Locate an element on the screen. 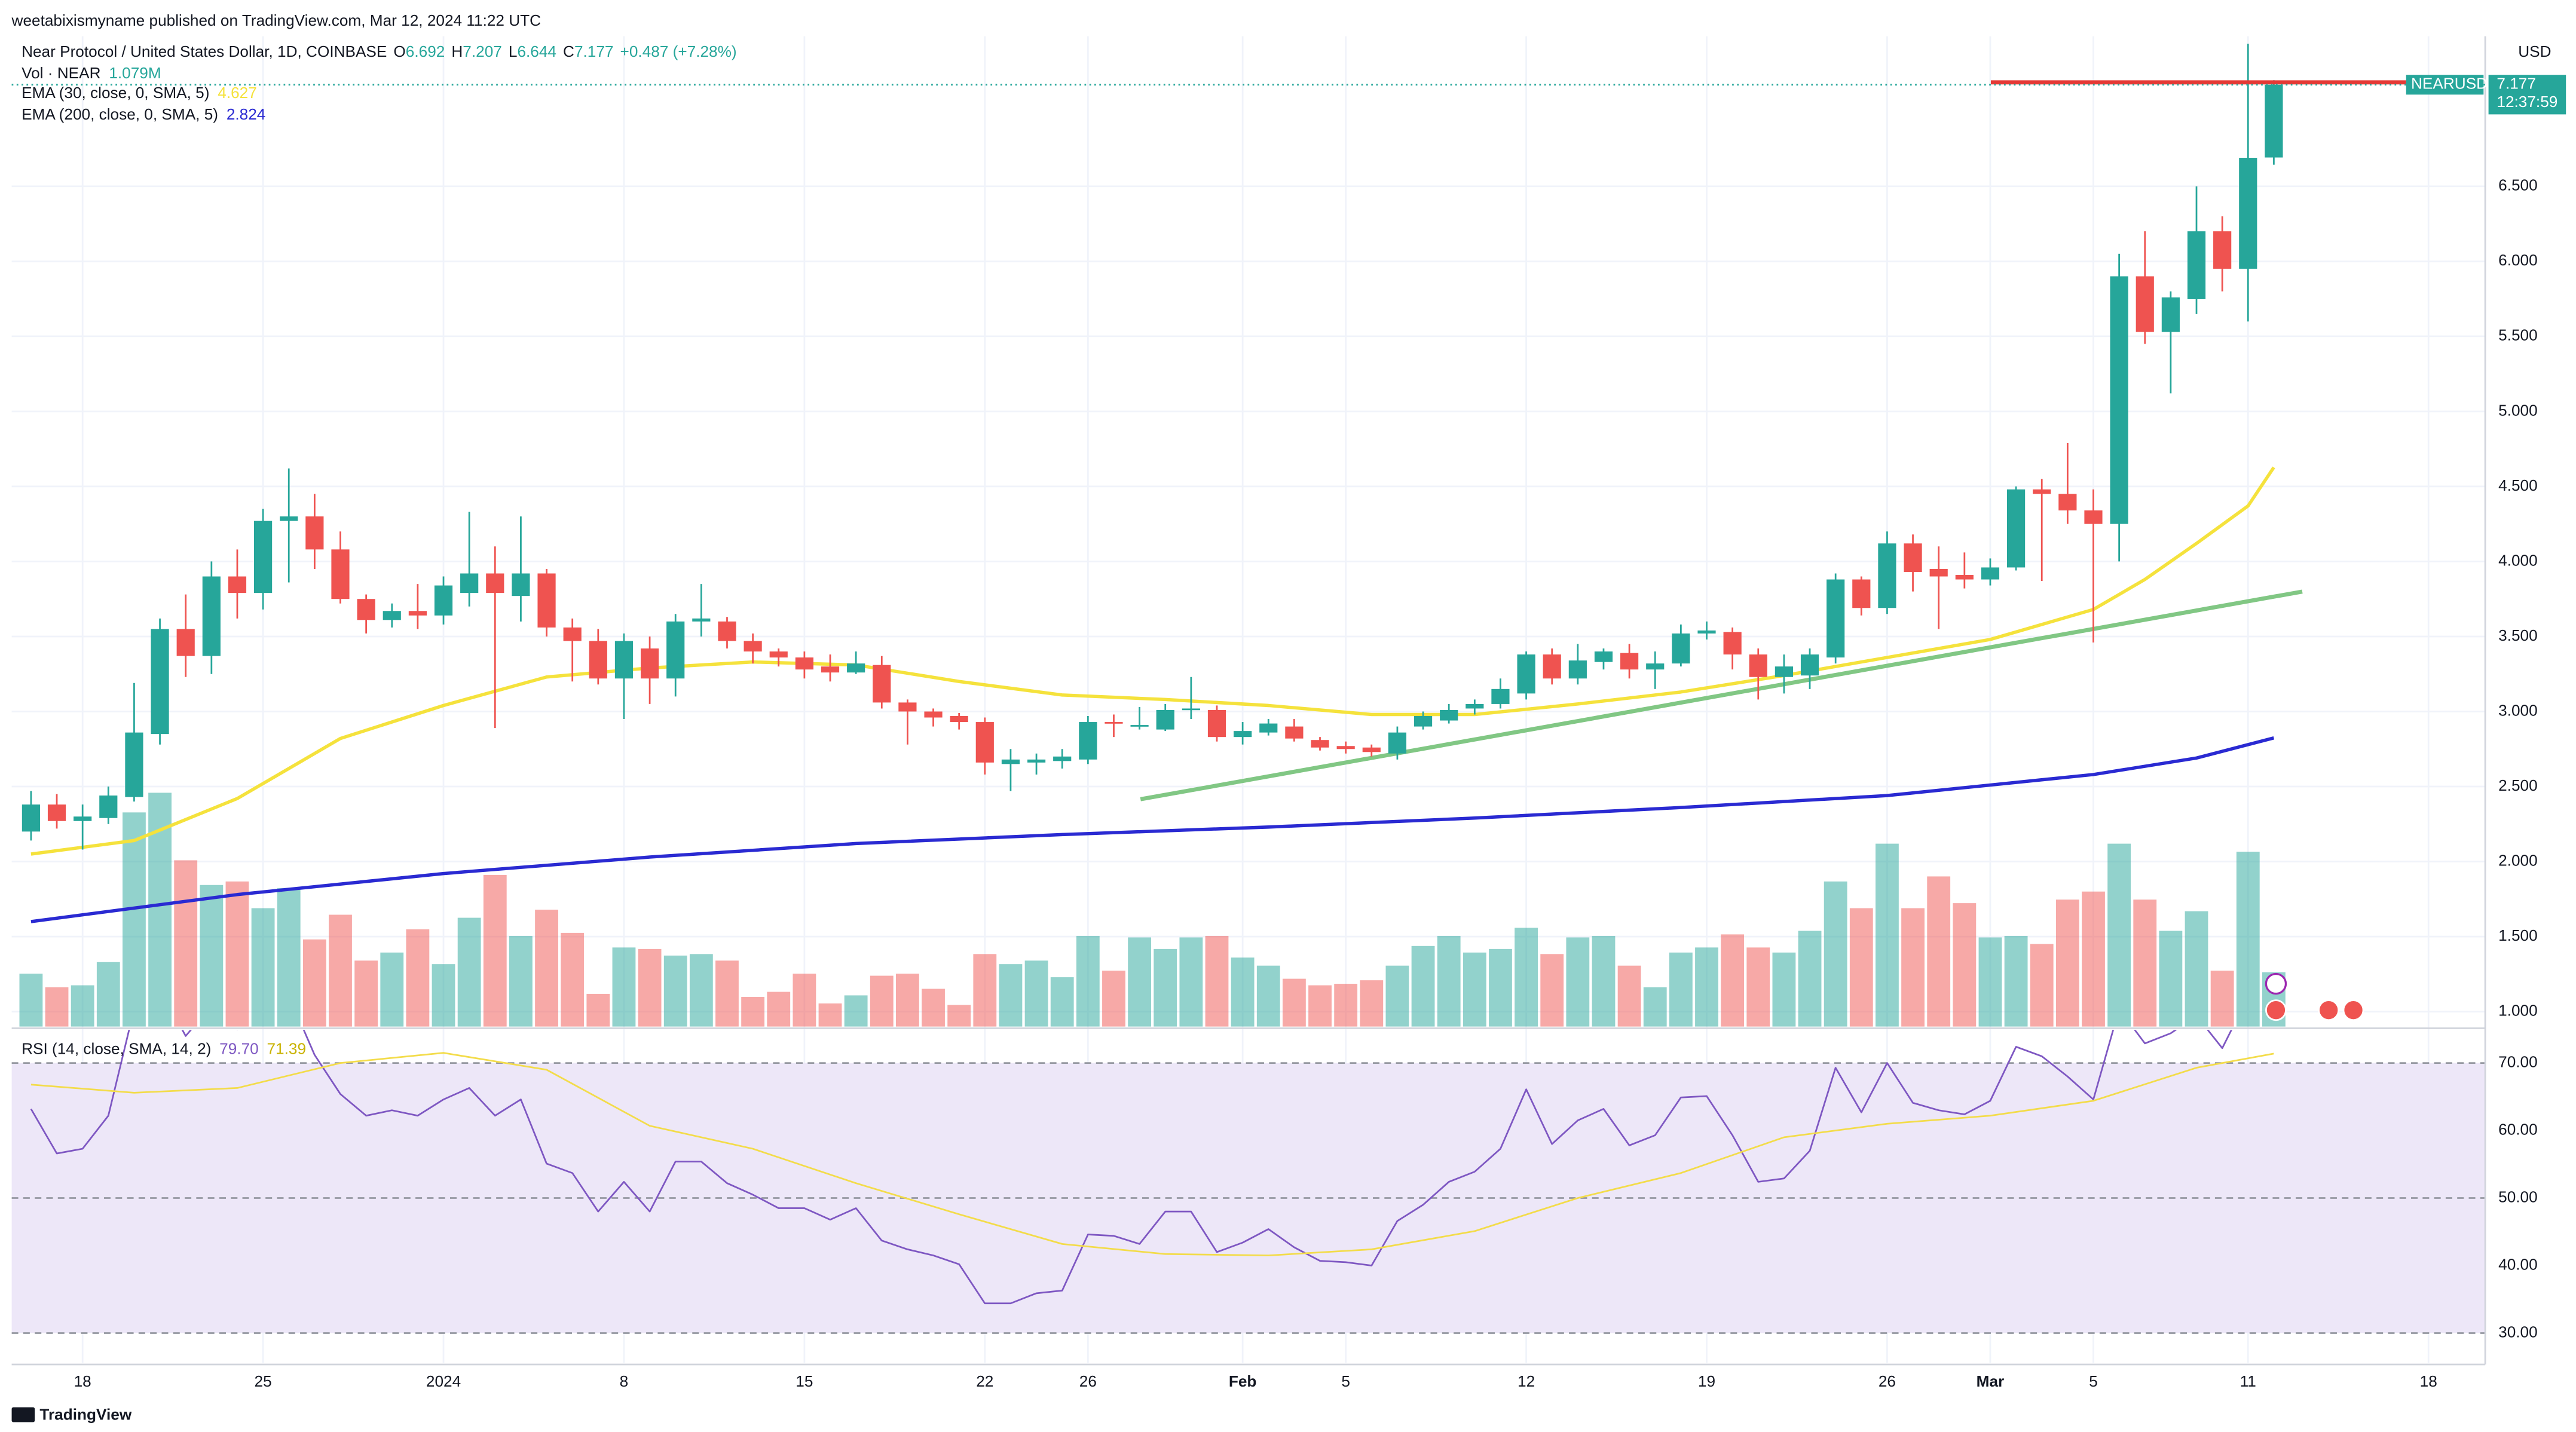  event-icons is located at coordinates (2314, 996).